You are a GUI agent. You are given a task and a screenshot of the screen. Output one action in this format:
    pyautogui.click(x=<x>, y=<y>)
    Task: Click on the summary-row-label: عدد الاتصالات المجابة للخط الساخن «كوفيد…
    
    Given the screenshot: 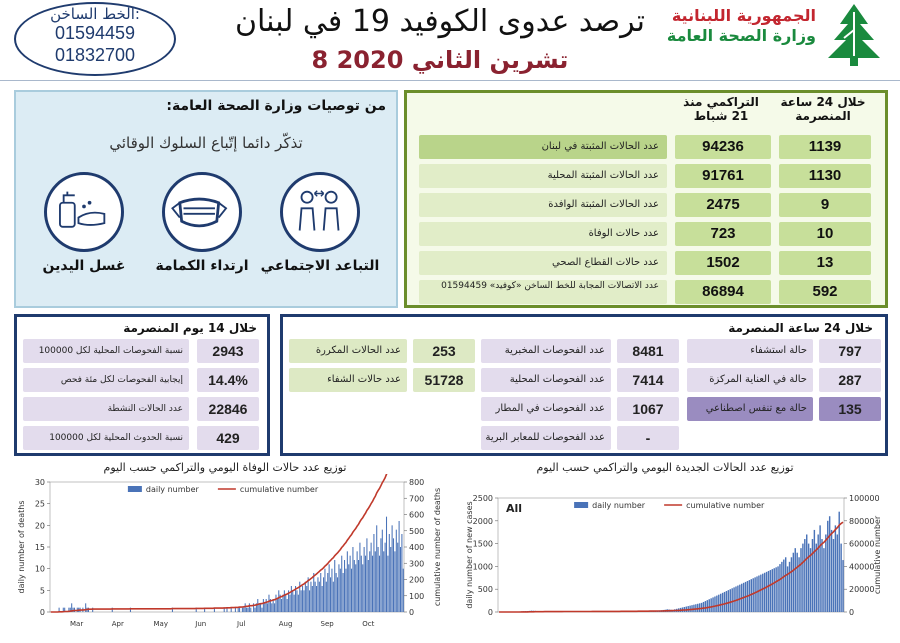 What is the action you would take?
    pyautogui.click(x=543, y=292)
    